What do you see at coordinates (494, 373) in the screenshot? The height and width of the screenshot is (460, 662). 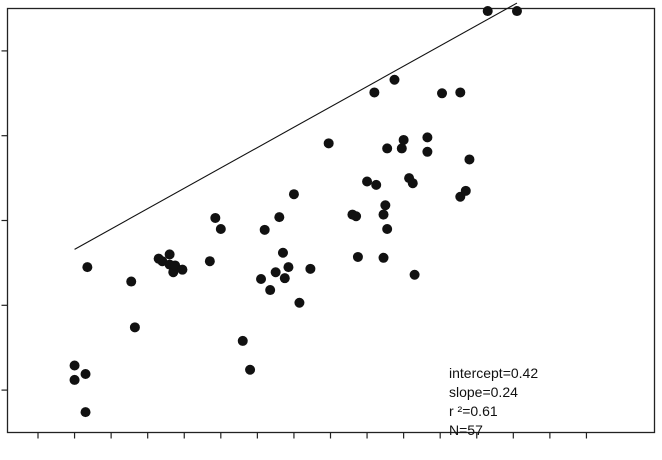 I see `intercept-label: intercept=0.42` at bounding box center [494, 373].